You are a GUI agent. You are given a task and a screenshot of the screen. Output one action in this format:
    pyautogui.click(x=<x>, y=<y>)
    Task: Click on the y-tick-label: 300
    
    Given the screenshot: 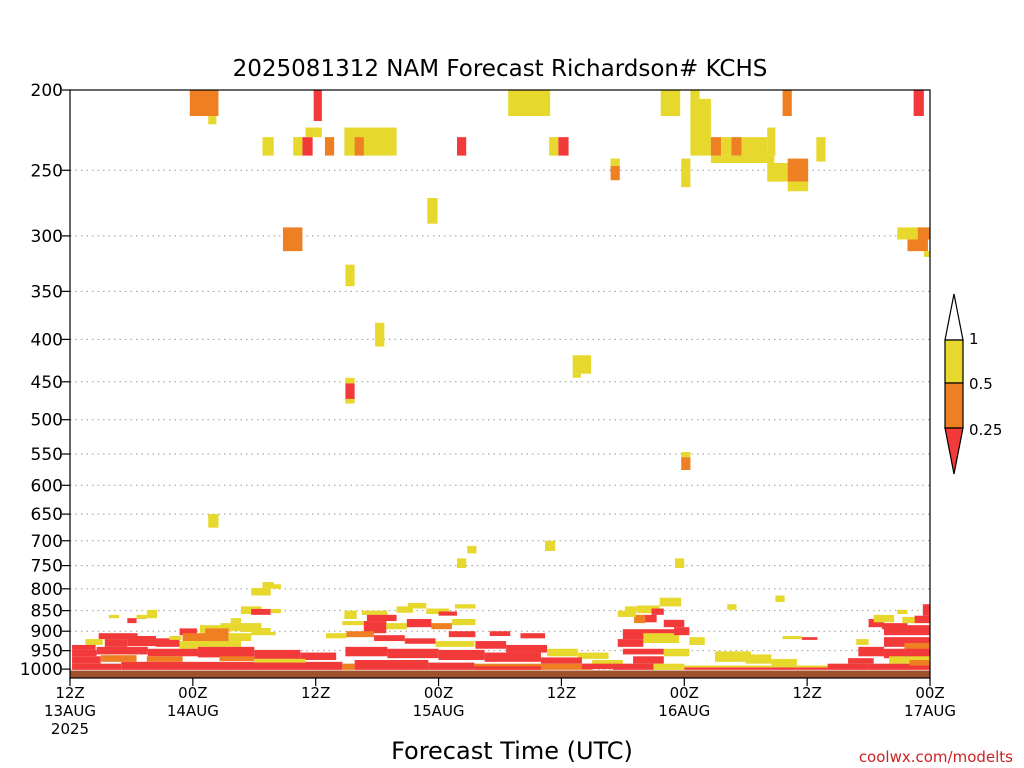 What is the action you would take?
    pyautogui.click(x=47, y=237)
    